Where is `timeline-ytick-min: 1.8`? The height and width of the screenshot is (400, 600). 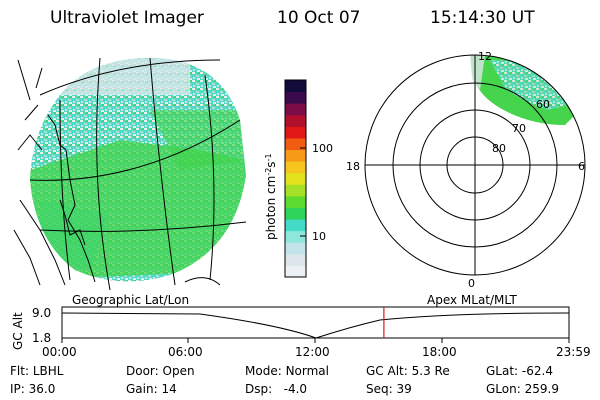
timeline-ytick-min: 1.8 is located at coordinates (41, 338).